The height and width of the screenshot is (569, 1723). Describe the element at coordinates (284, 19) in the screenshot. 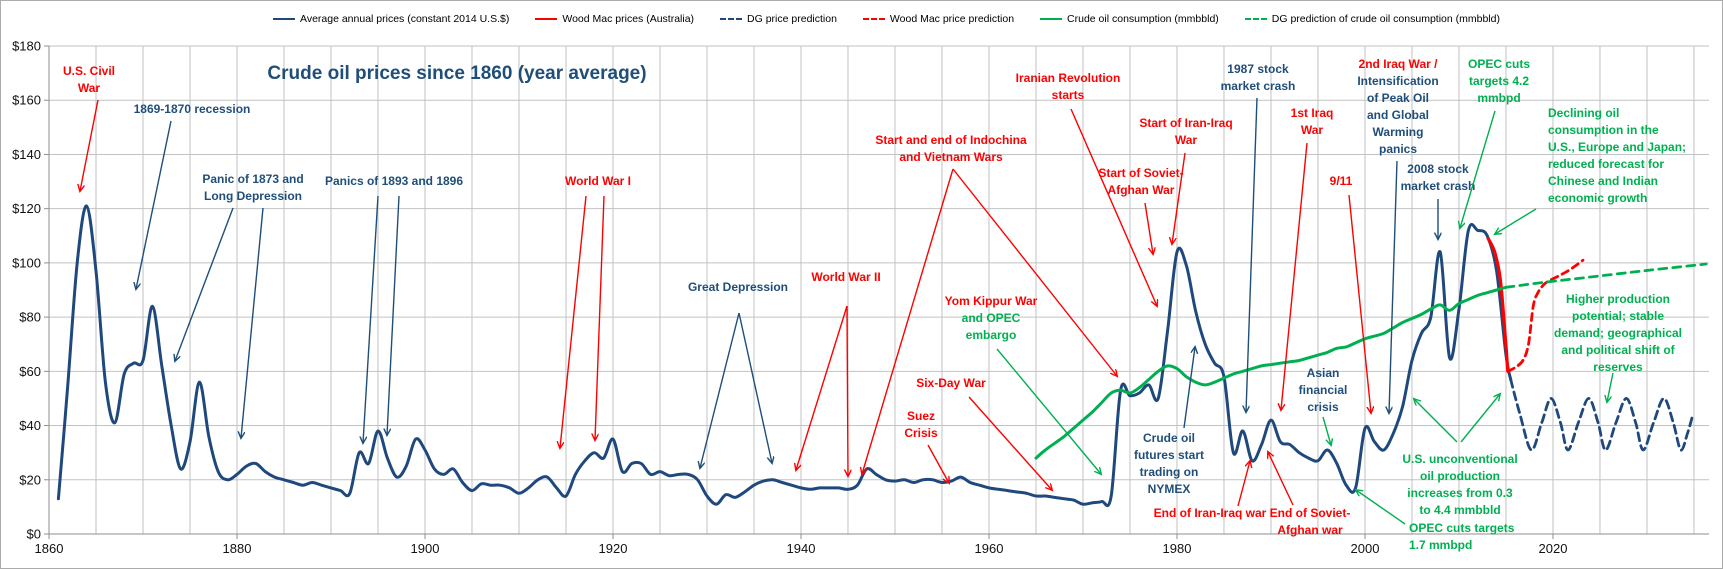

I see `legend-swatch-solid-blue-line` at that location.